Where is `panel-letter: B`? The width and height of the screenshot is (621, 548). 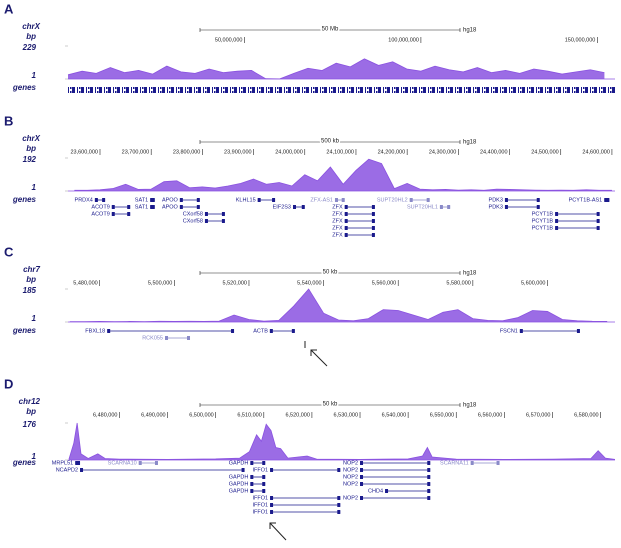 panel-letter: B is located at coordinates (8, 120).